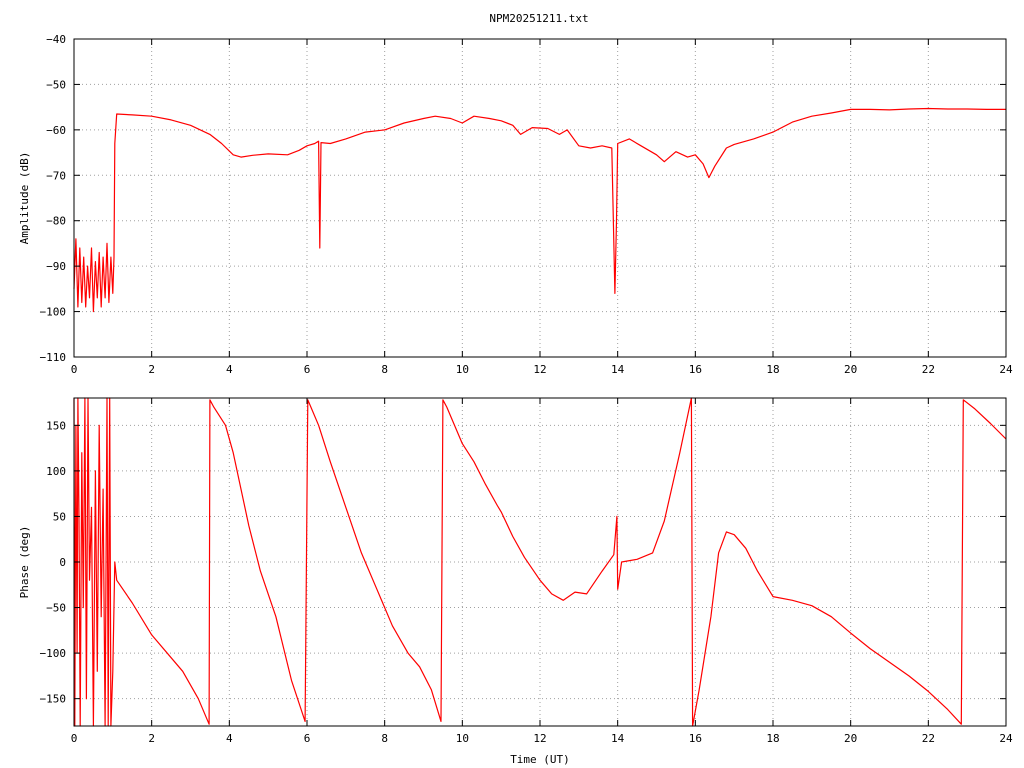 The width and height of the screenshot is (1024, 768). I want to click on phase-y-tick-label: −100, so click(53, 653).